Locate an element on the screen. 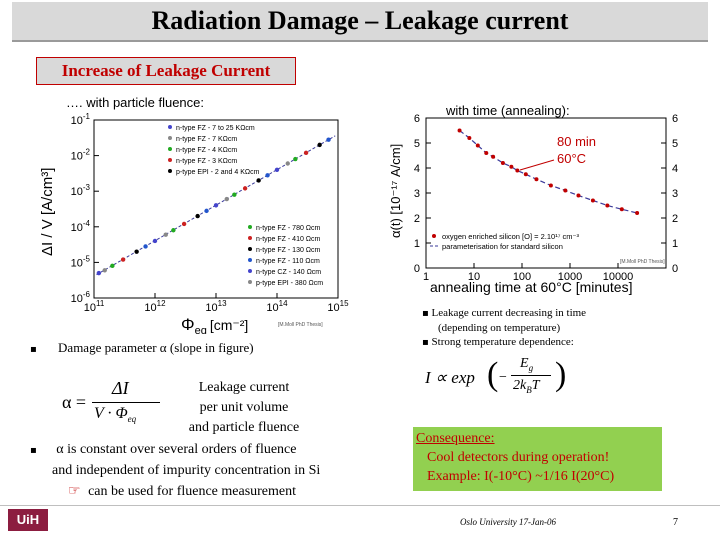 This screenshot has height=540, width=720. y-tick-label: 10⁻¹ is located at coordinates (81, 119).